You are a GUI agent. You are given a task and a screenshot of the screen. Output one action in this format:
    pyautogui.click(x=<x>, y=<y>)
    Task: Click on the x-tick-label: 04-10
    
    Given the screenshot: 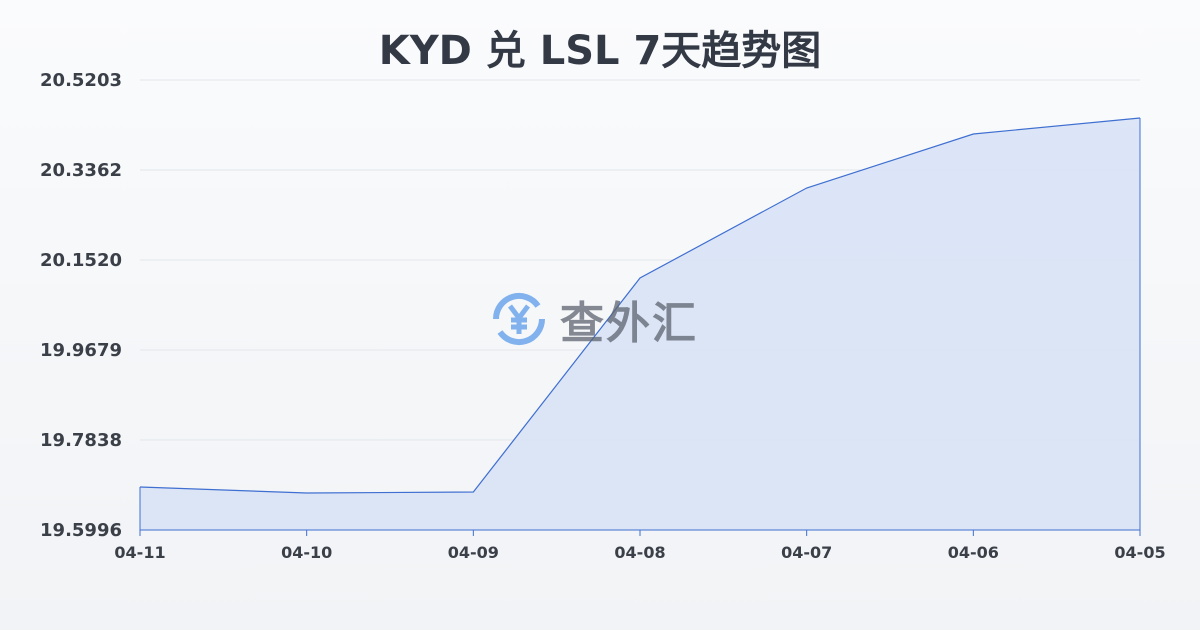 What is the action you would take?
    pyautogui.click(x=306, y=552)
    